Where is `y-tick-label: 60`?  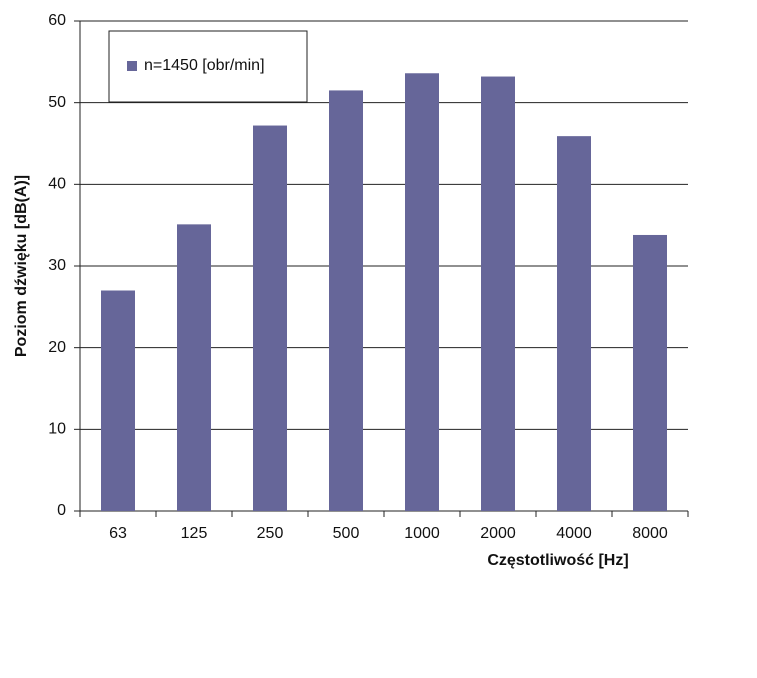 y-tick-label: 60 is located at coordinates (57, 20).